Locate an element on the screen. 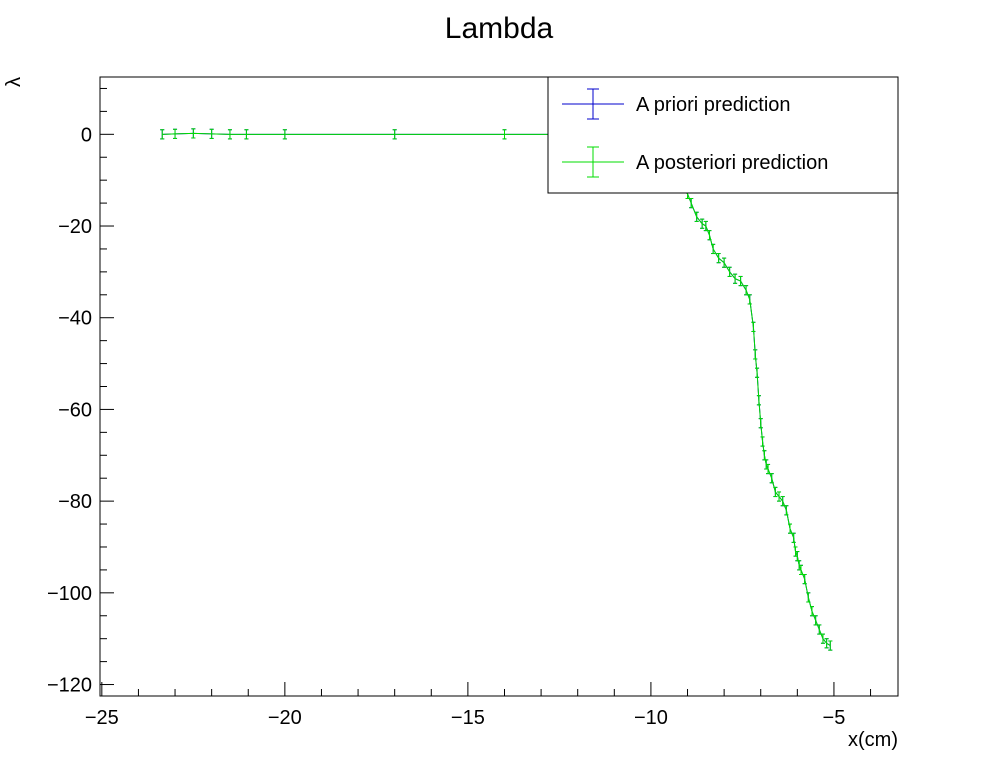 This screenshot has width=998, height=774. legend-label: A priori prediction is located at coordinates (713, 105).